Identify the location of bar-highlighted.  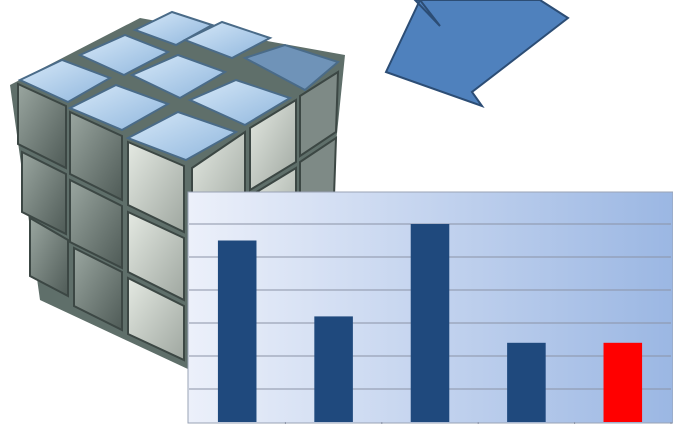
(623, 382).